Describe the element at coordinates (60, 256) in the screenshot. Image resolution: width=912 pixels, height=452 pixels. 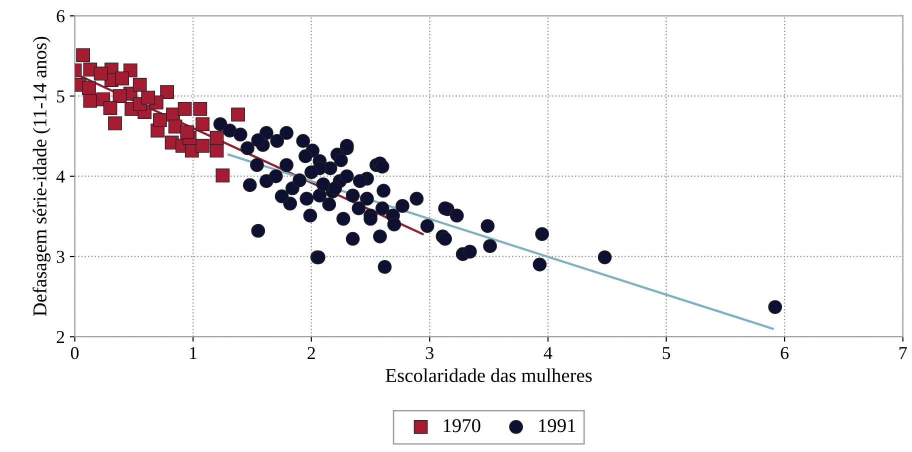
I see `y-tick-label: 3` at that location.